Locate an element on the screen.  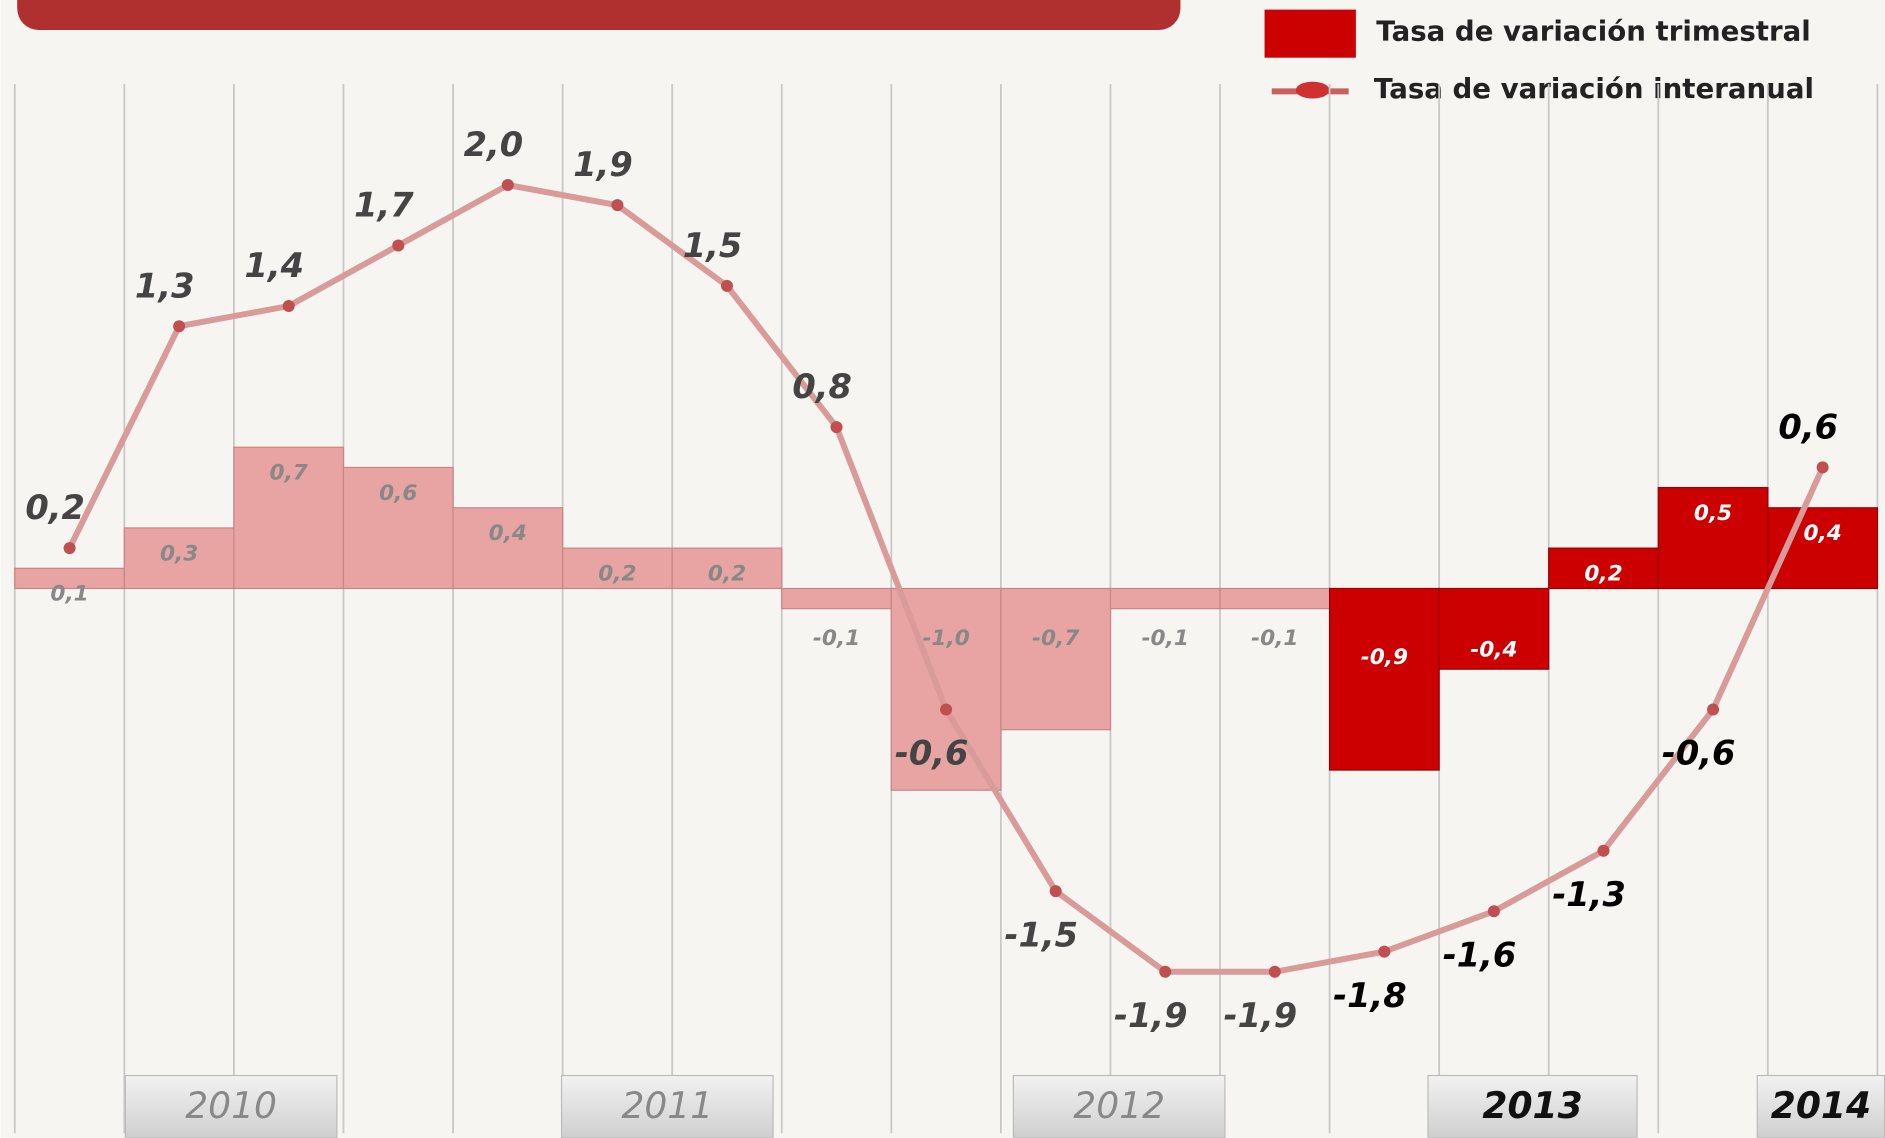
line-value-label: 0,8 is located at coordinates (822, 386).